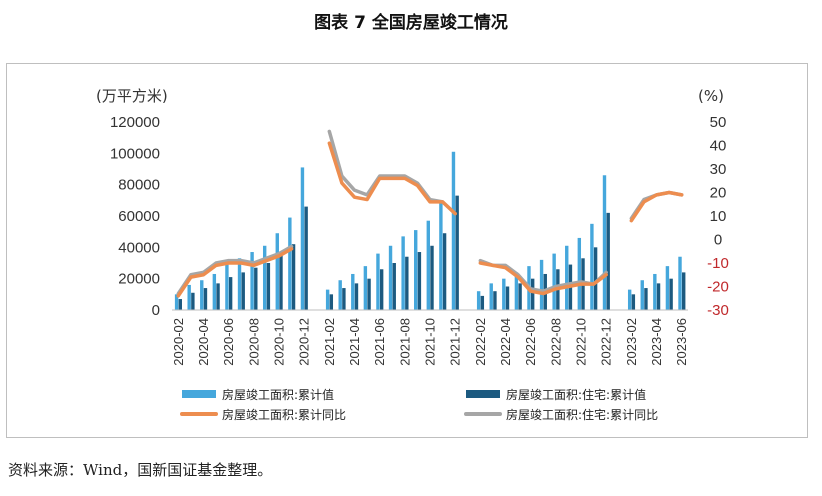 The height and width of the screenshot is (496, 822). I want to click on x-tick-label: 2020-02, so click(178, 342).